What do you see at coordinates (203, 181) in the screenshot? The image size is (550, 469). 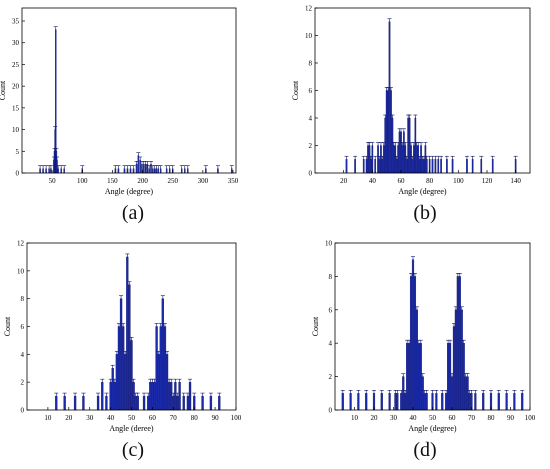 I see `x-tick-label: 300` at bounding box center [203, 181].